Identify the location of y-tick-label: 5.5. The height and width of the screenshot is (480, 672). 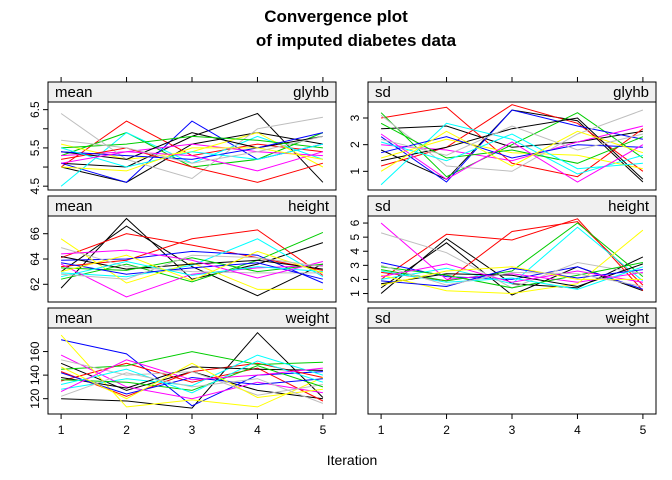
(35, 147).